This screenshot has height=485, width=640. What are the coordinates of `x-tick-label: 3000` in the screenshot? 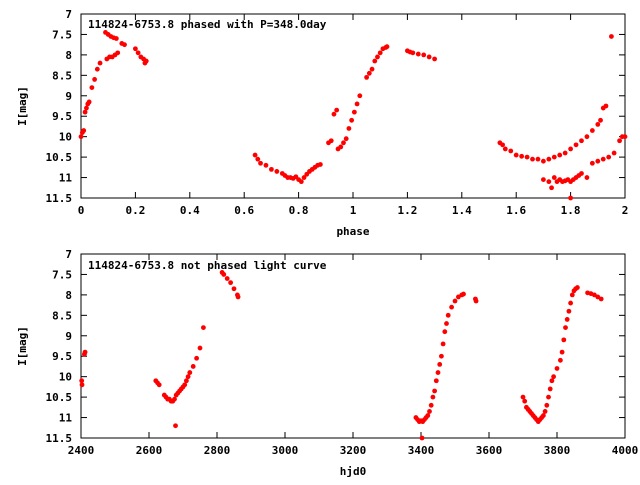 It's located at (285, 450).